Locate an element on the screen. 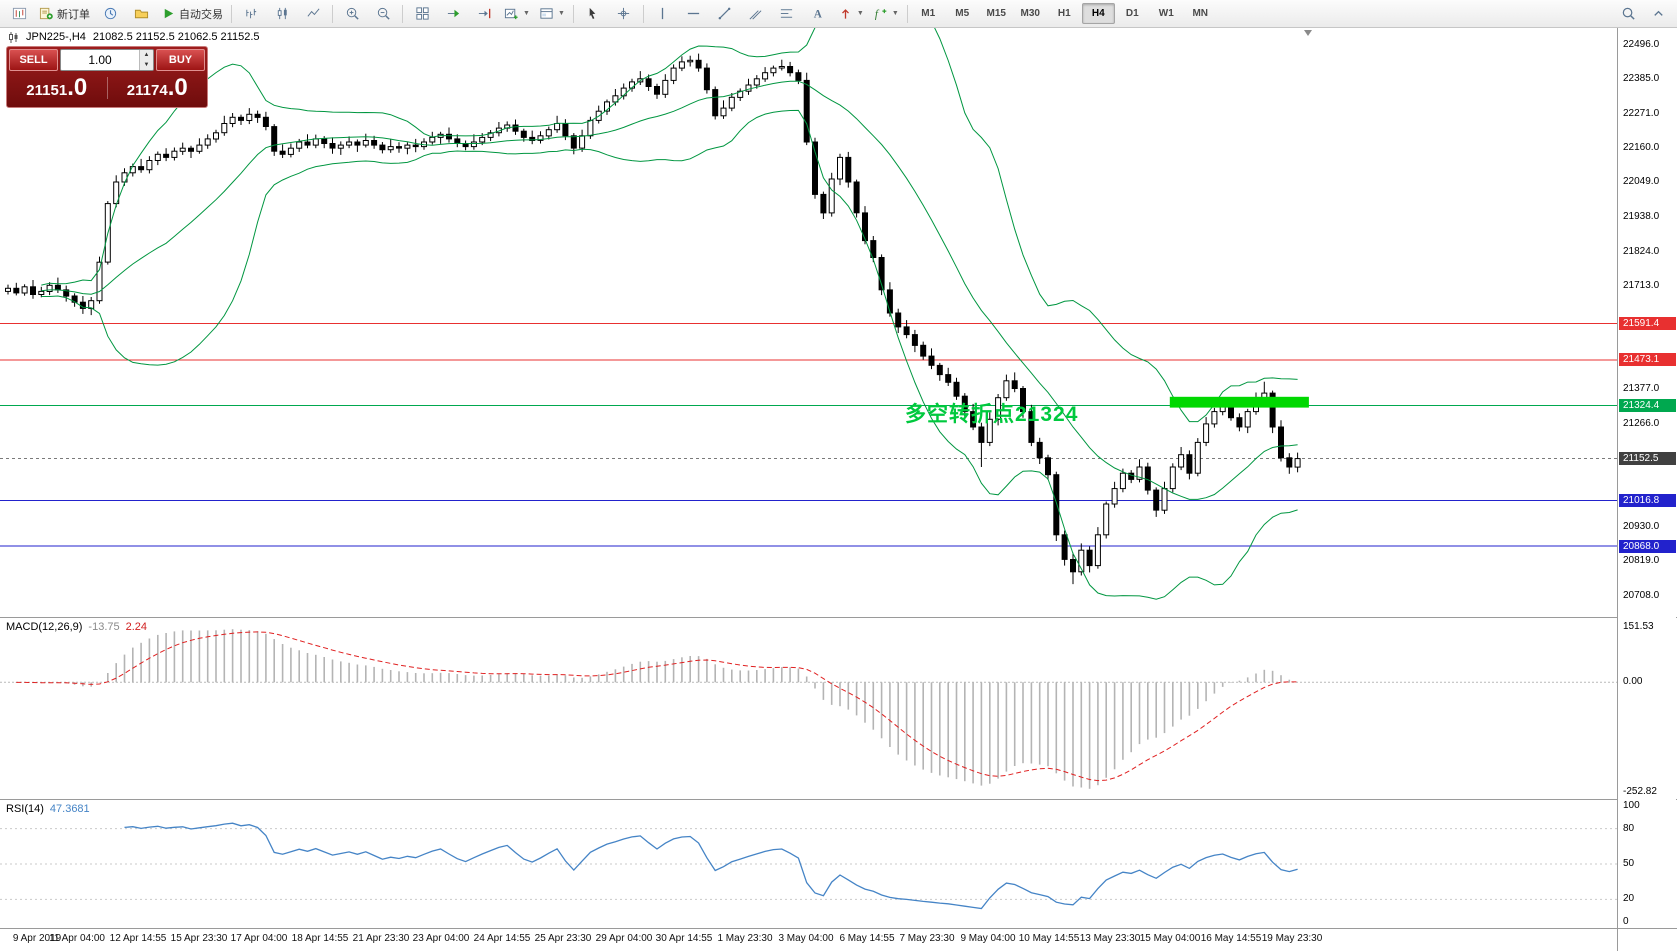  time-axis-label: 19 May 23:30 is located at coordinates (1292, 938).